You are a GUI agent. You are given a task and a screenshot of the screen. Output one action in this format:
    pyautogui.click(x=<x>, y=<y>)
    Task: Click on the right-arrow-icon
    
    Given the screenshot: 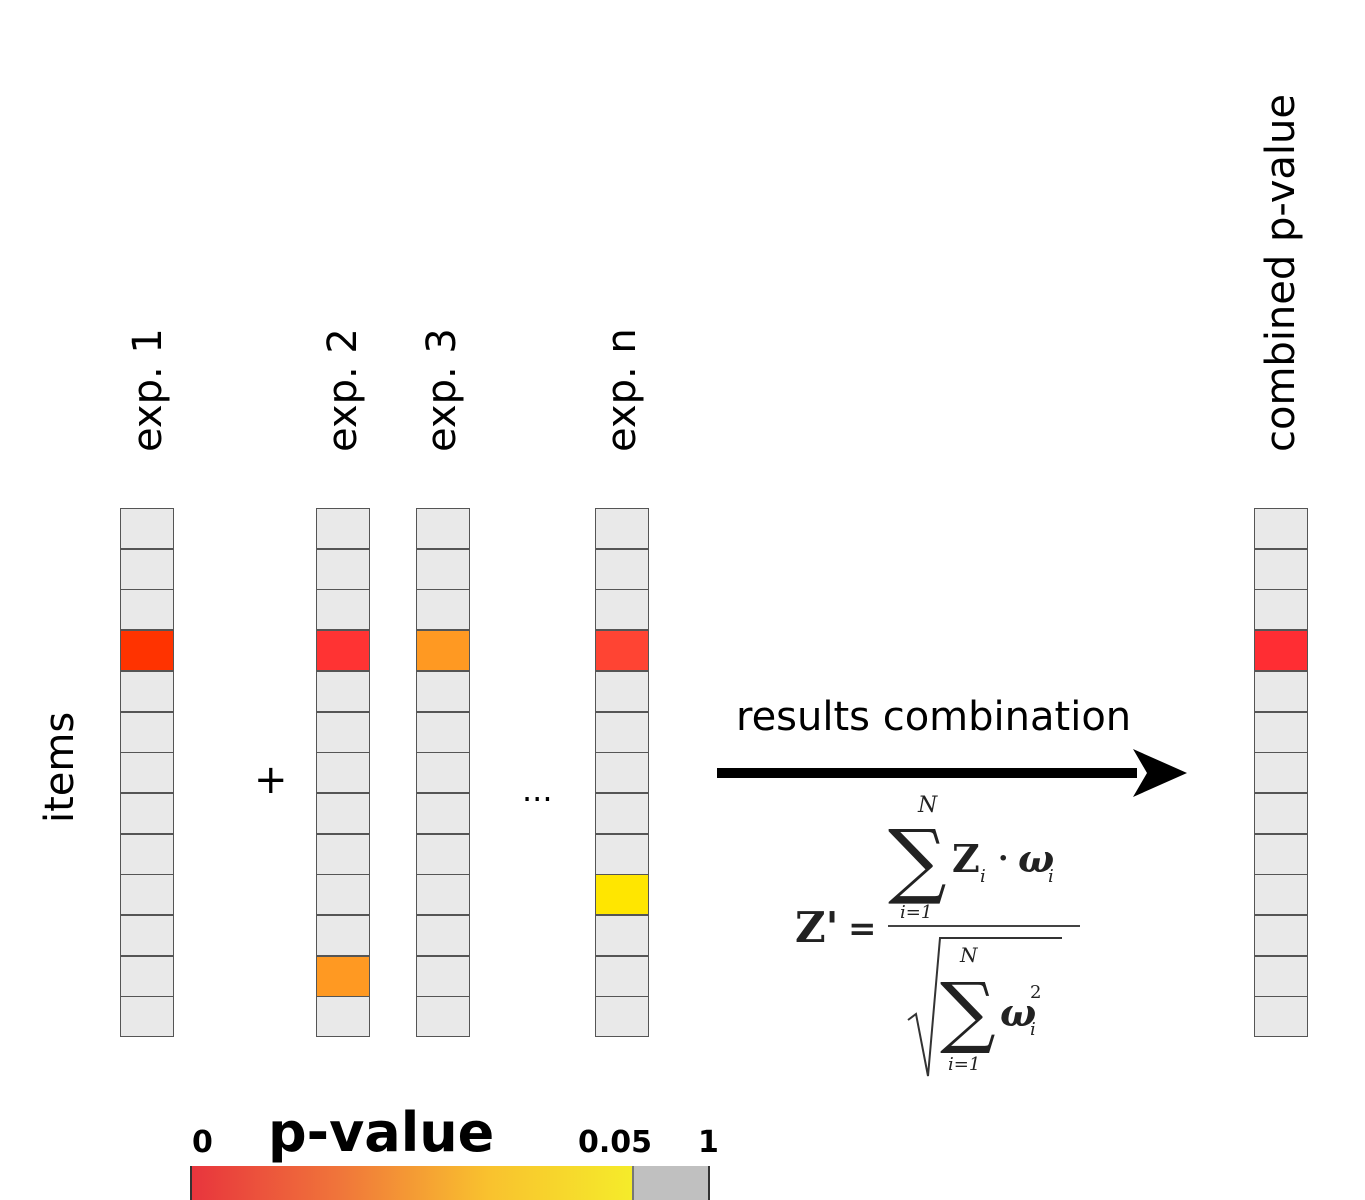 What is the action you would take?
    pyautogui.click(x=952, y=773)
    